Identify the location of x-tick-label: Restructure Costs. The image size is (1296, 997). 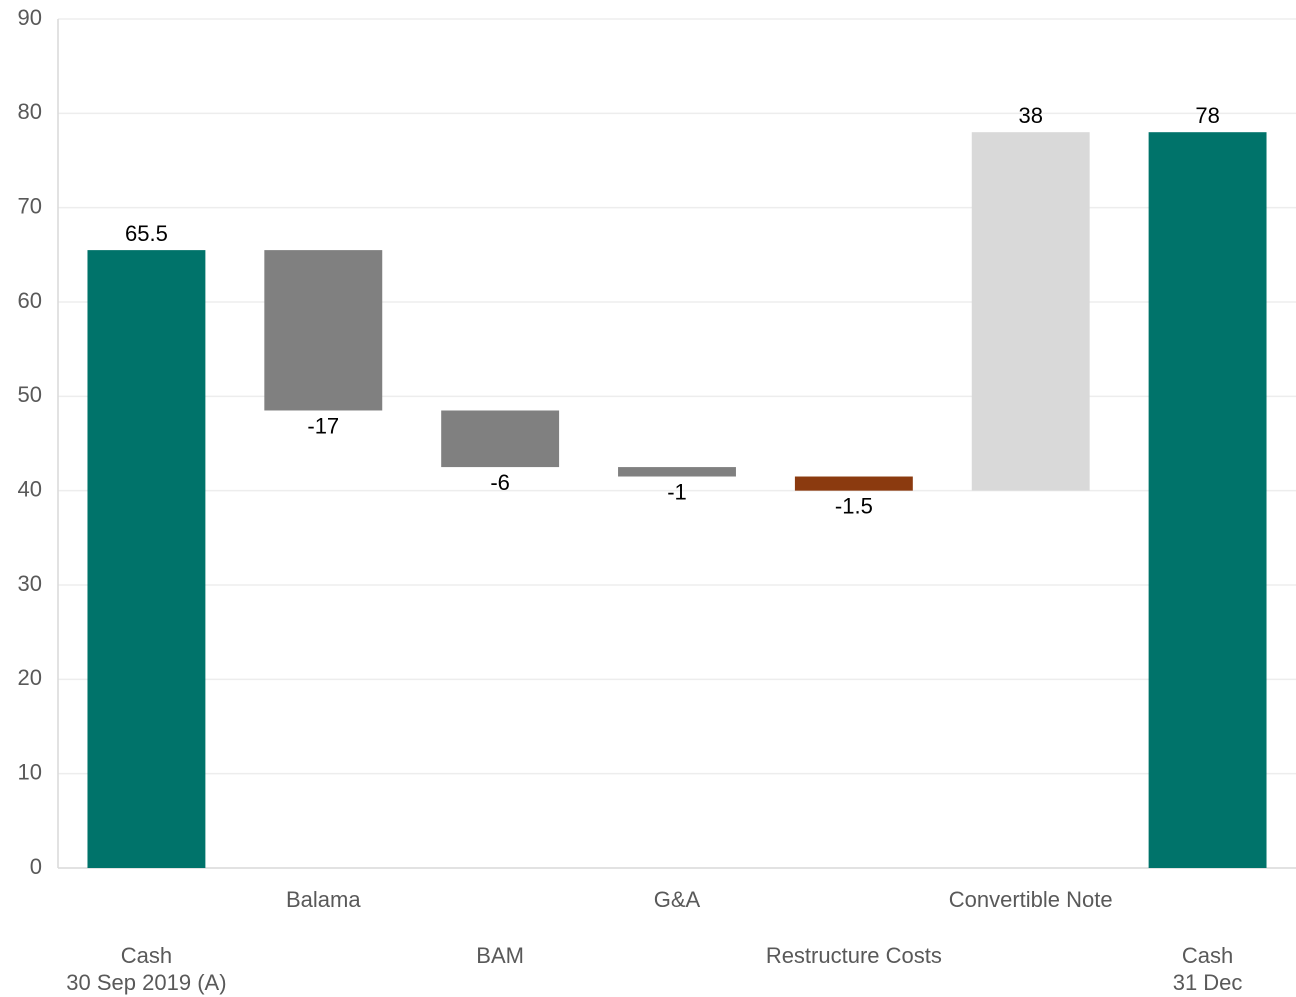
(853, 955).